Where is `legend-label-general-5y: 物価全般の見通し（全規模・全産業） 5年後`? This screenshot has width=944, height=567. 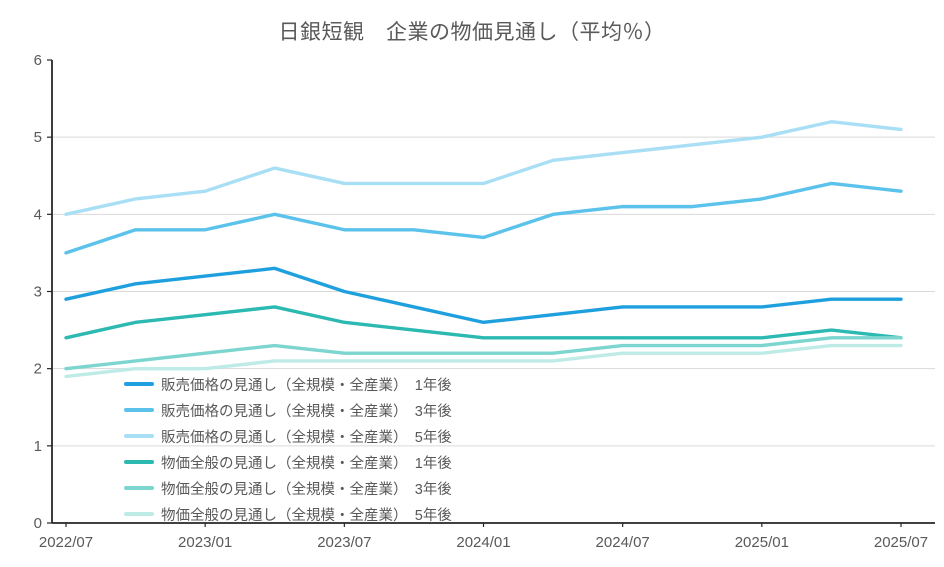
legend-label-general-5y: 物価全般の見通し（全規模・全産業） 5年後 is located at coordinates (306, 515).